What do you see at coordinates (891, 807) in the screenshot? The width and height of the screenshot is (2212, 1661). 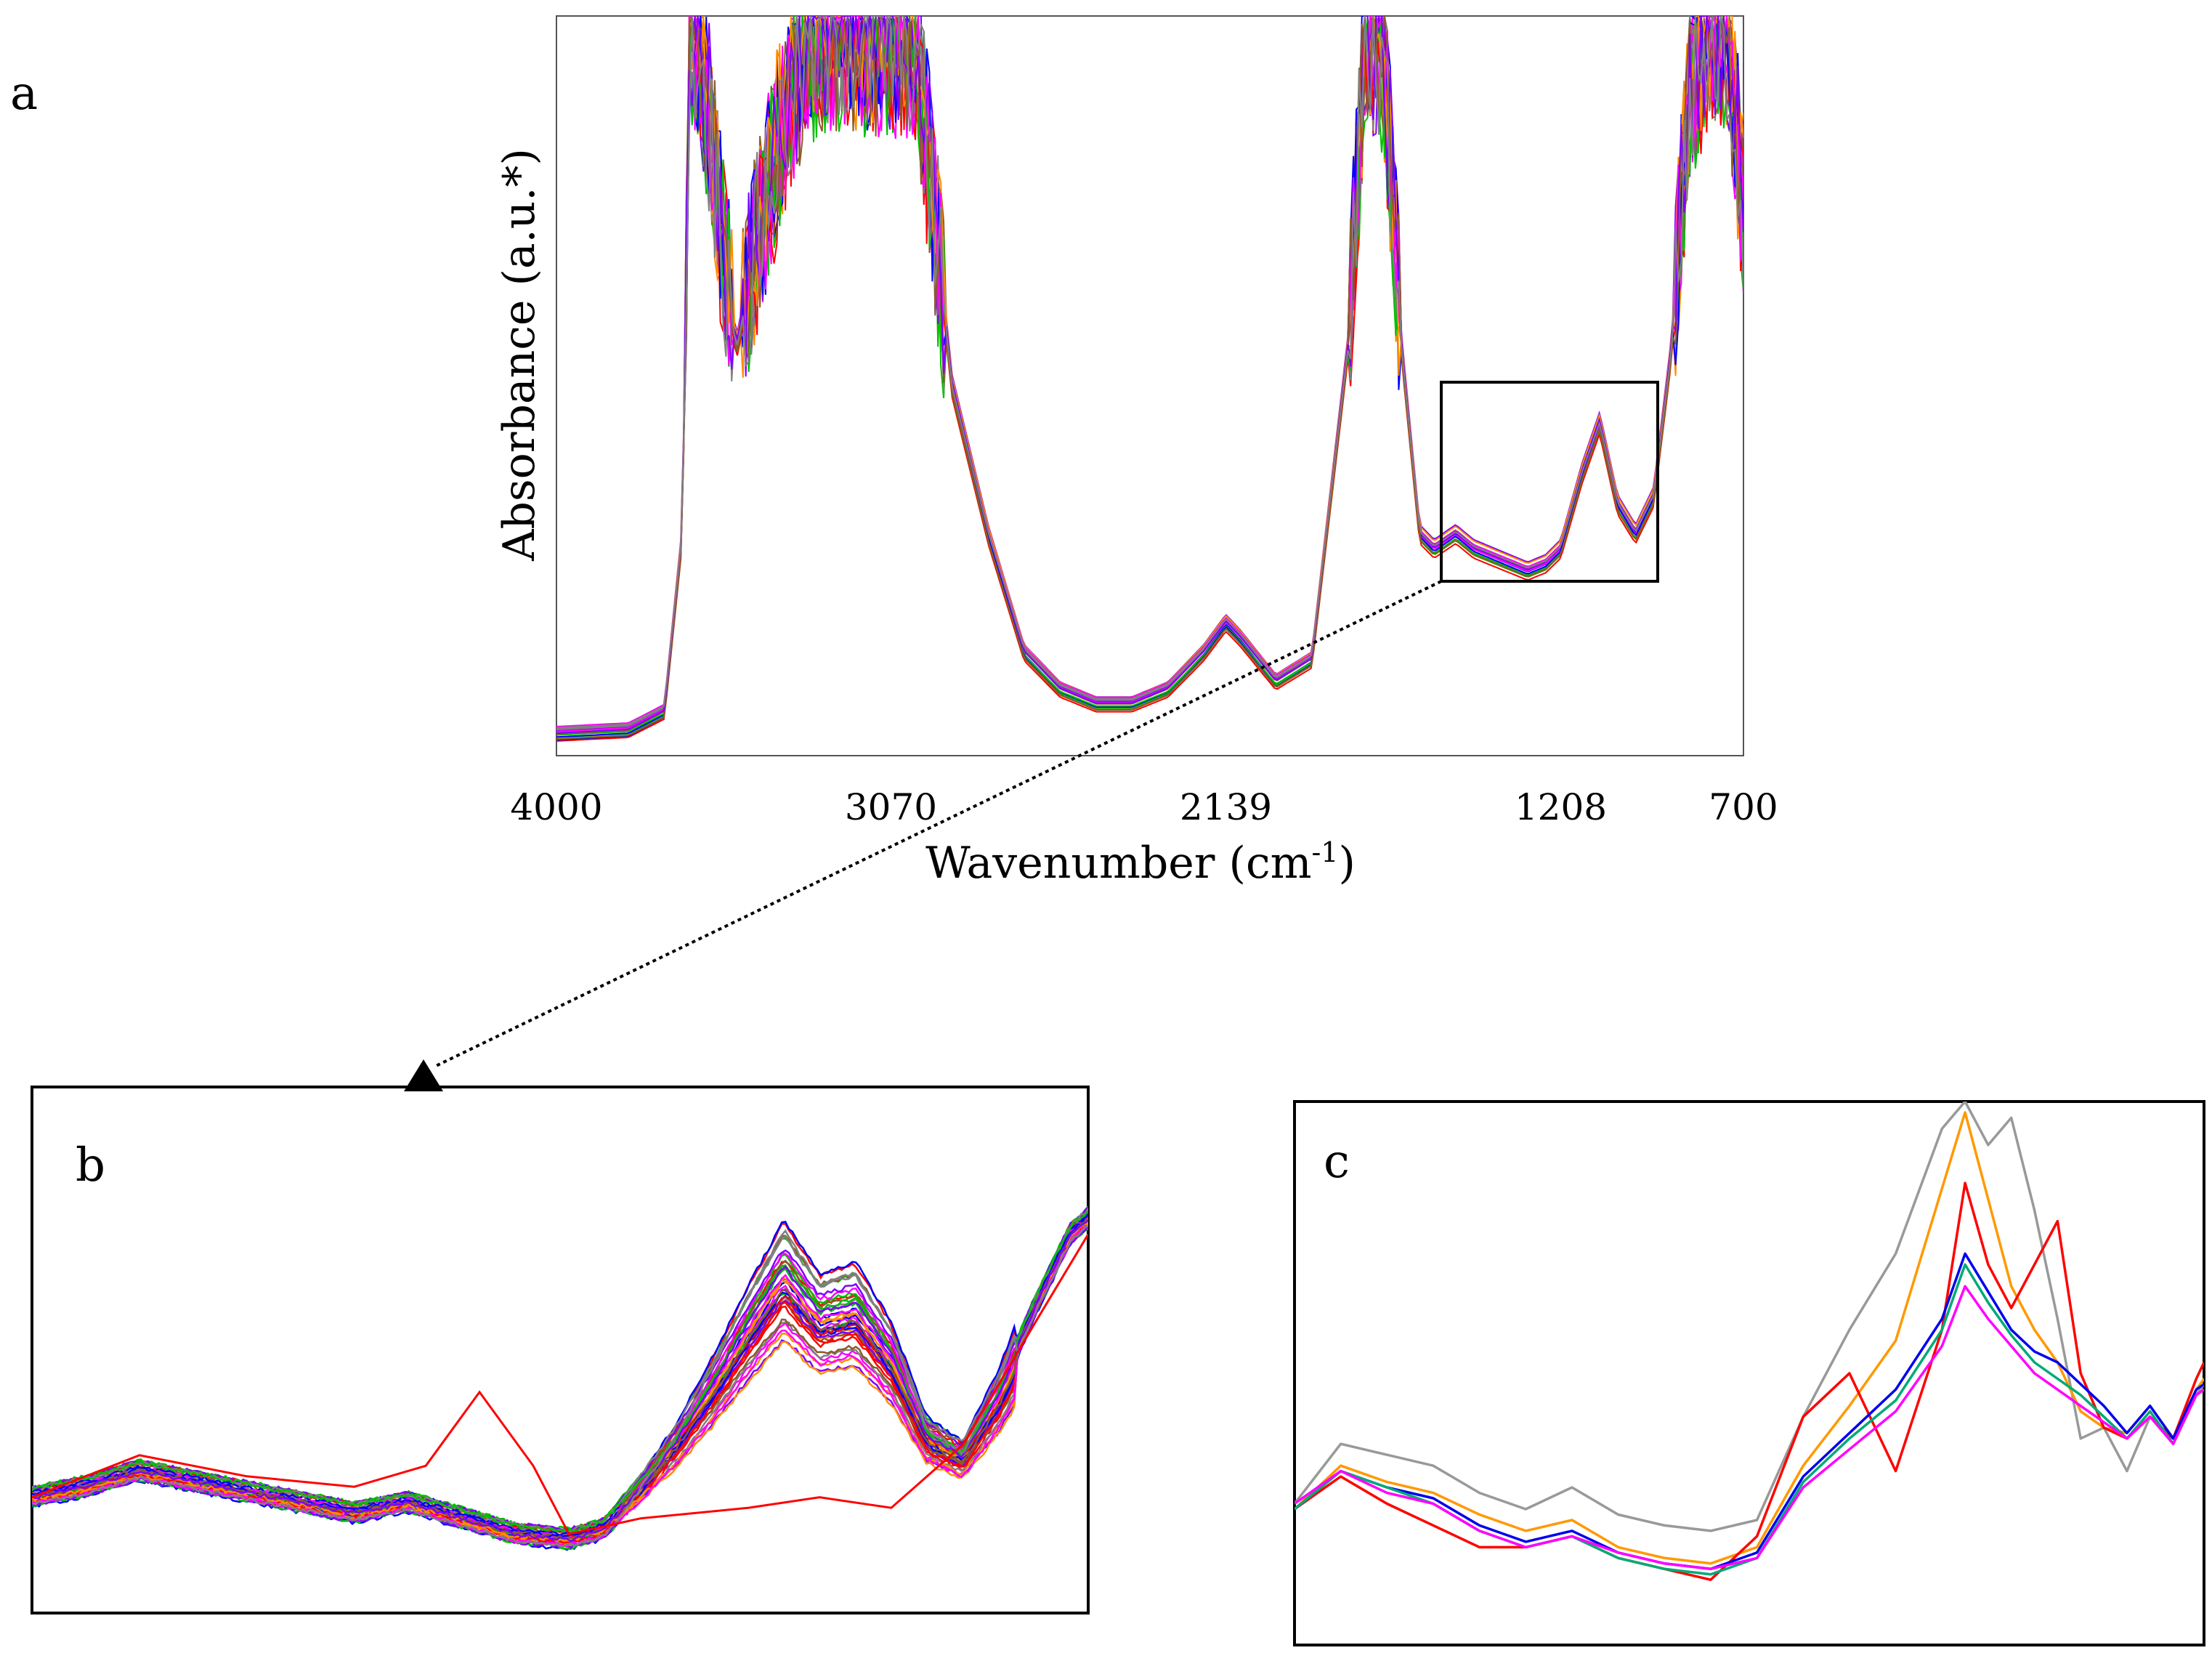 I see `panel-a-x-tick-label: 3070` at bounding box center [891, 807].